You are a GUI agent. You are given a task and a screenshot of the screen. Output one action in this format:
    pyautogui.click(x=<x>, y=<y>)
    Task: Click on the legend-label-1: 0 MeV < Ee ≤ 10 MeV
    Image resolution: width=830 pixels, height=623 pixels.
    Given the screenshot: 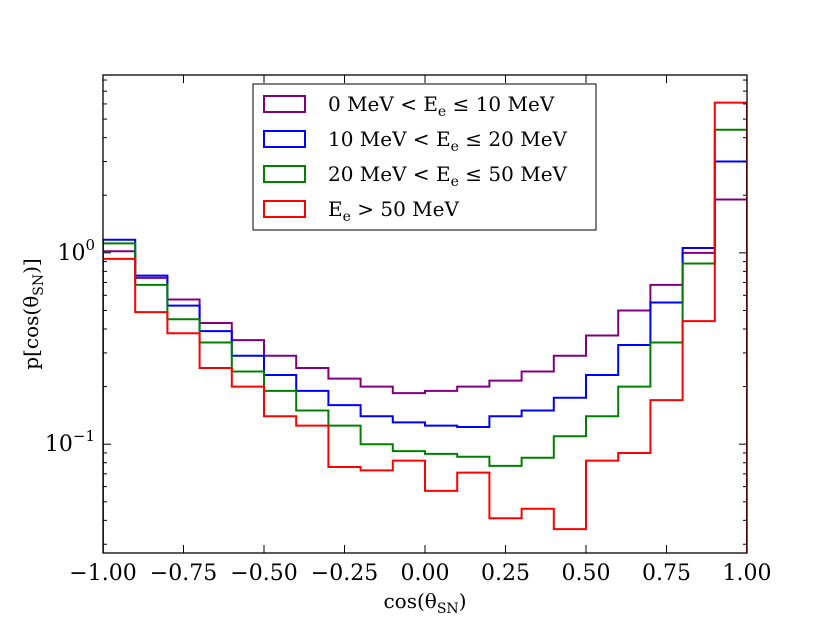 What is the action you would take?
    pyautogui.click(x=441, y=106)
    